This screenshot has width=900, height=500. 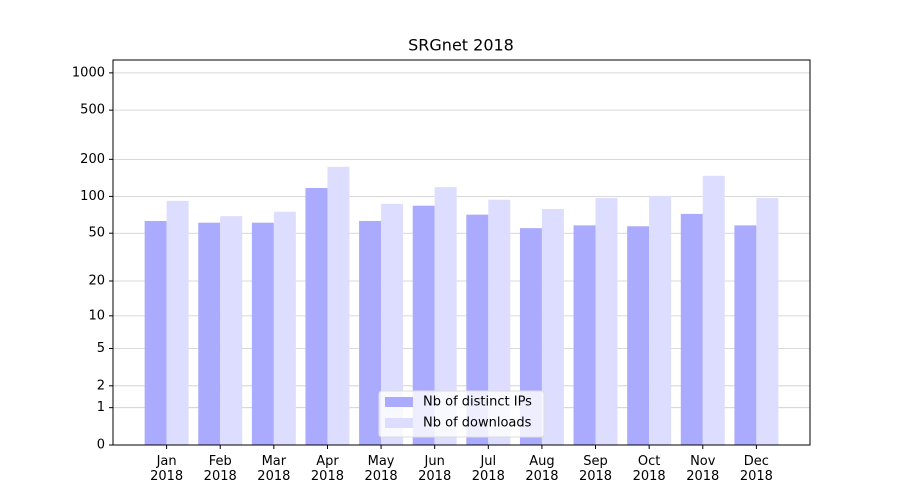 I want to click on y-tick-label: 1, so click(x=101, y=407).